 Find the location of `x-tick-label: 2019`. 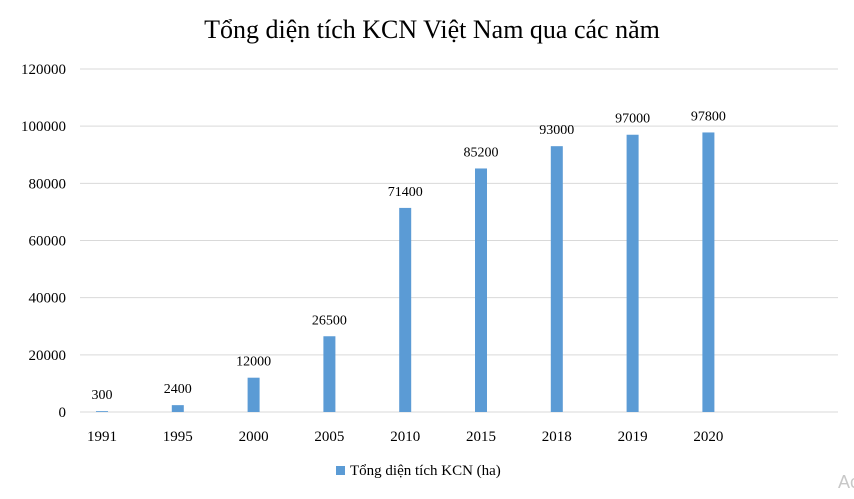

x-tick-label: 2019 is located at coordinates (633, 437).